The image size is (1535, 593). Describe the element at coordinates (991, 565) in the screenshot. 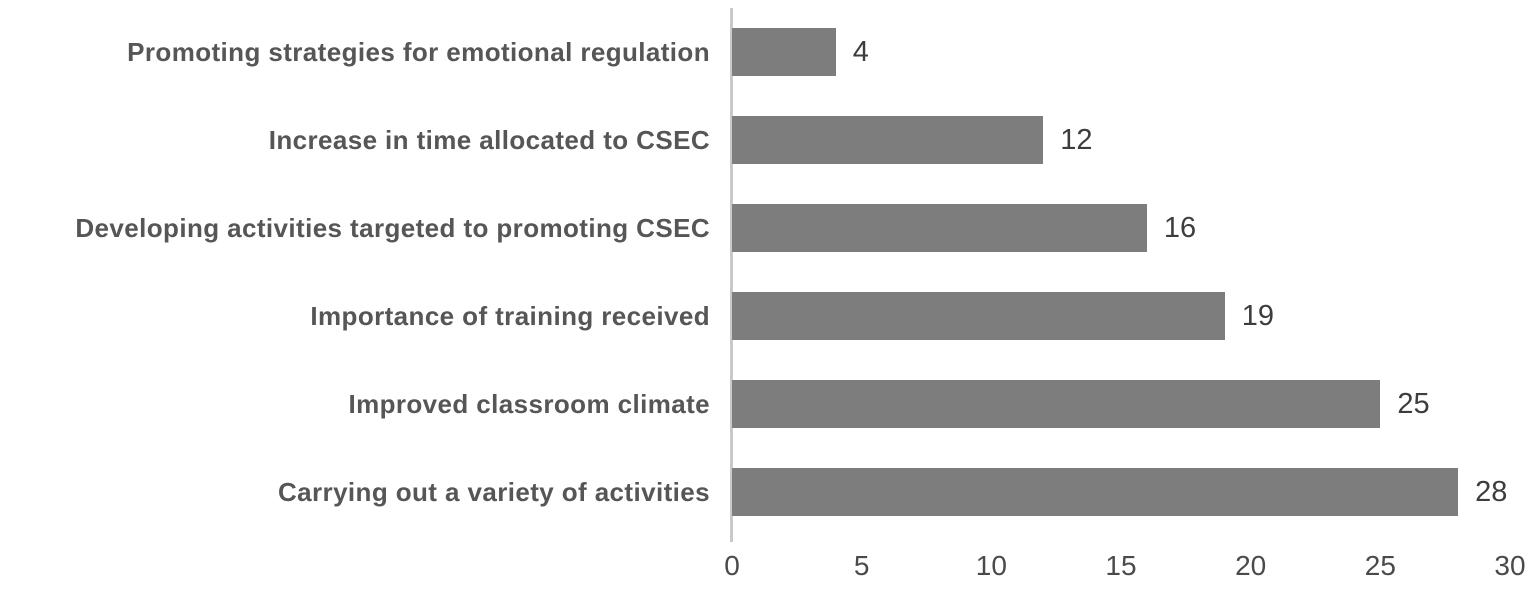

I see `x-axis-tick-label: 10` at that location.